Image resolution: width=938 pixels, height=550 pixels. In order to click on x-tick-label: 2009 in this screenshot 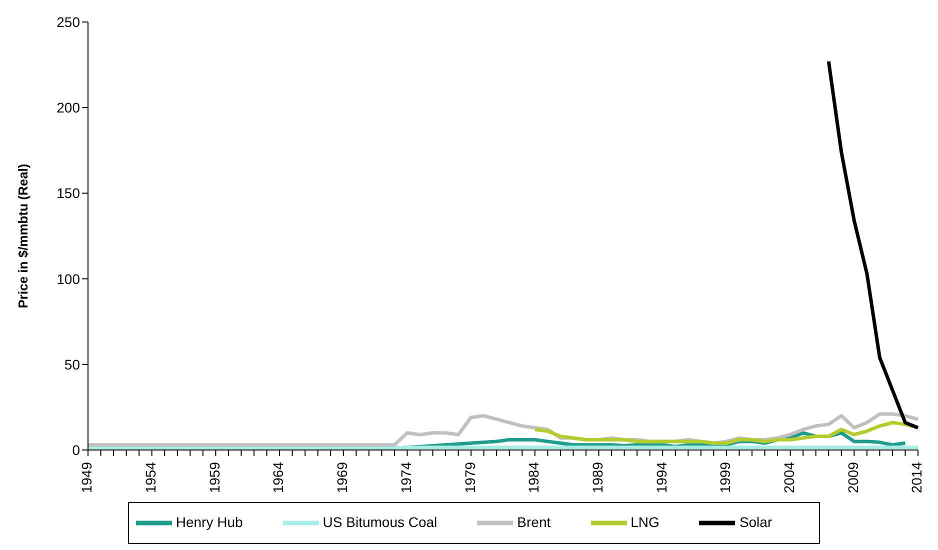, I will do `click(852, 478)`.